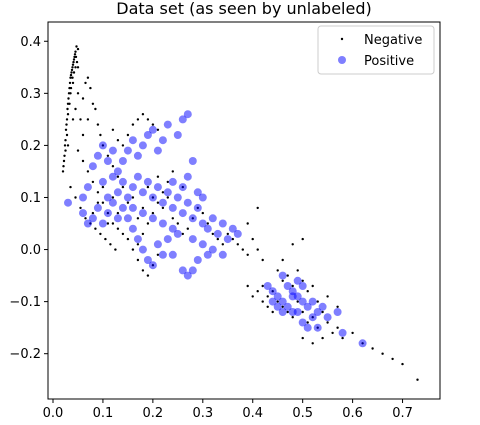 This screenshot has width=480, height=425. Describe the element at coordinates (202, 413) in the screenshot. I see `x-tick-label: 0.3` at that location.